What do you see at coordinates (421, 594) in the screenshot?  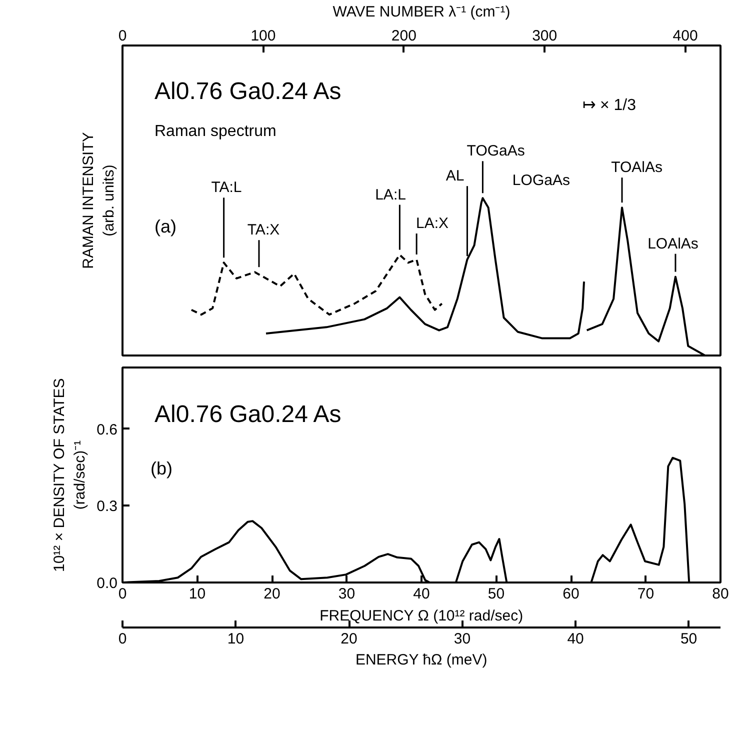 I see `x-tick-label: 40` at bounding box center [421, 594].